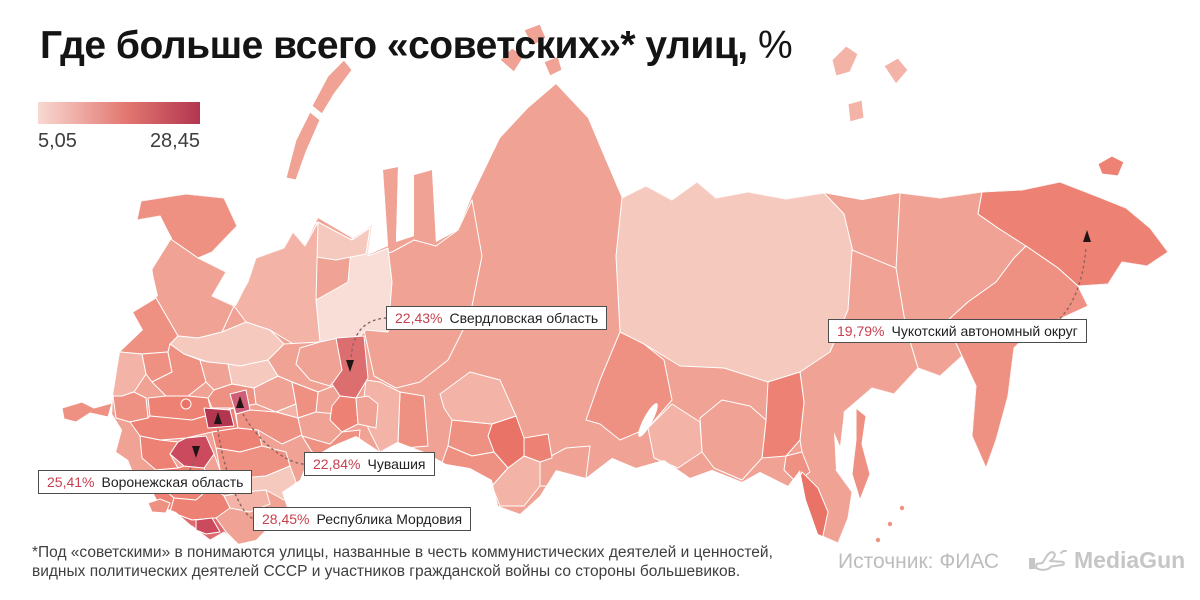  Describe the element at coordinates (337, 464) in the screenshot. I see `callout-value: 22,84%` at that location.